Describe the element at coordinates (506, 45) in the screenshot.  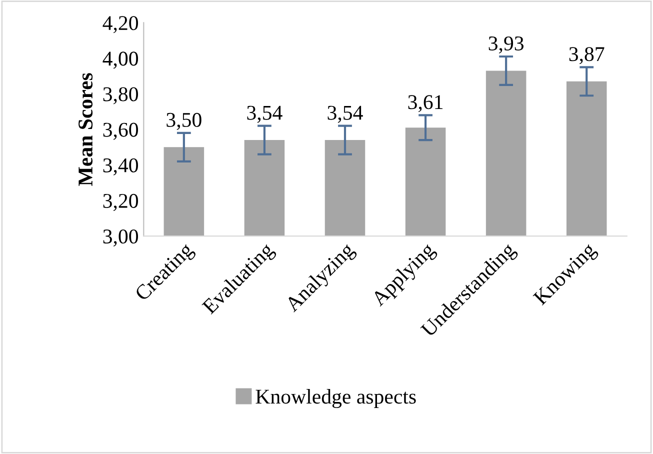
I see `data-label: 3,93` at that location.